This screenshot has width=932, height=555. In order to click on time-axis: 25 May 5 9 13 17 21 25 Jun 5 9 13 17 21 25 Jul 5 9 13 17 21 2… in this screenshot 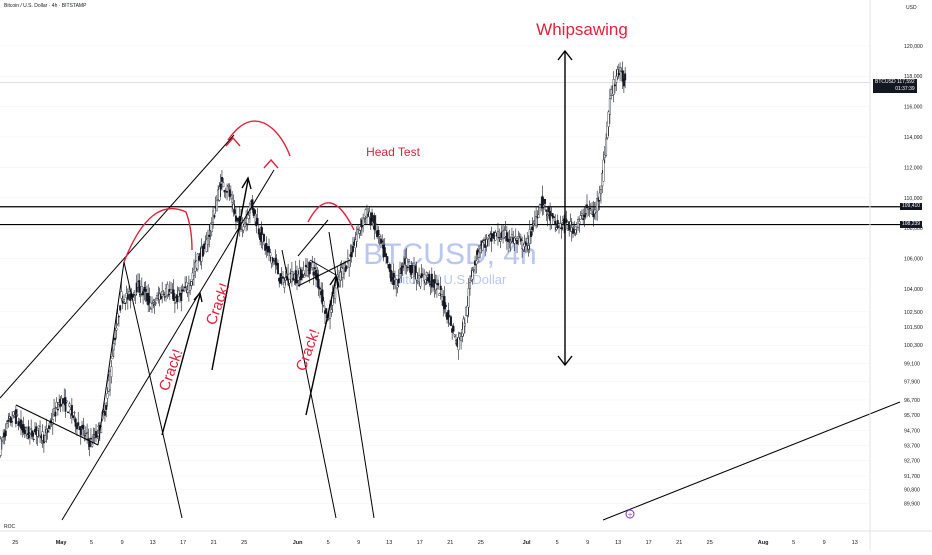, I will do `click(435, 543)`.